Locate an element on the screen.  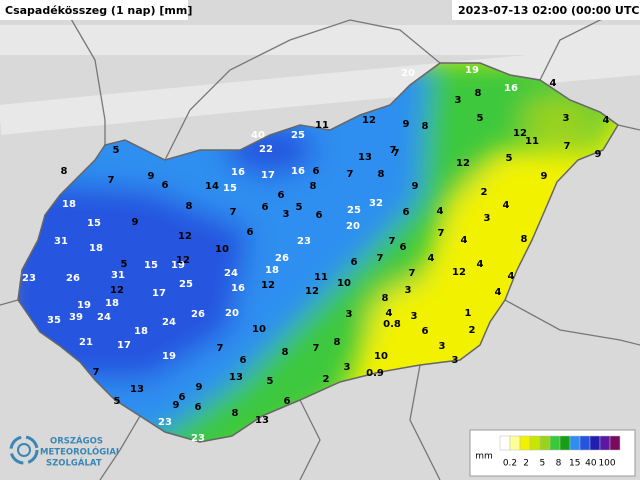
station-value: 35 is located at coordinates (54, 320).